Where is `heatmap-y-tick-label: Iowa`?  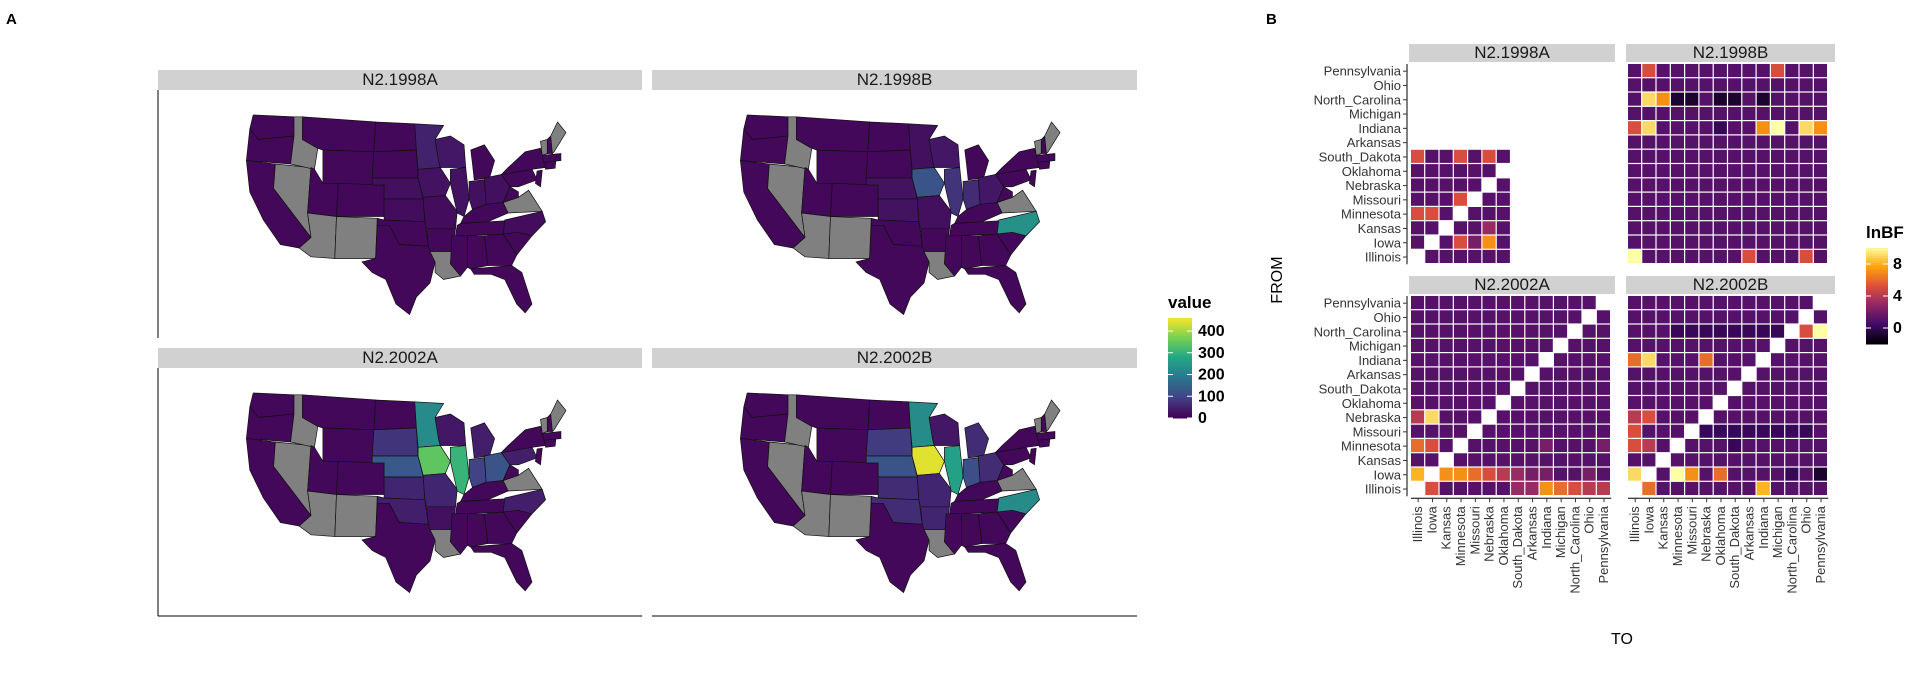
heatmap-y-tick-label: Iowa is located at coordinates (1388, 242).